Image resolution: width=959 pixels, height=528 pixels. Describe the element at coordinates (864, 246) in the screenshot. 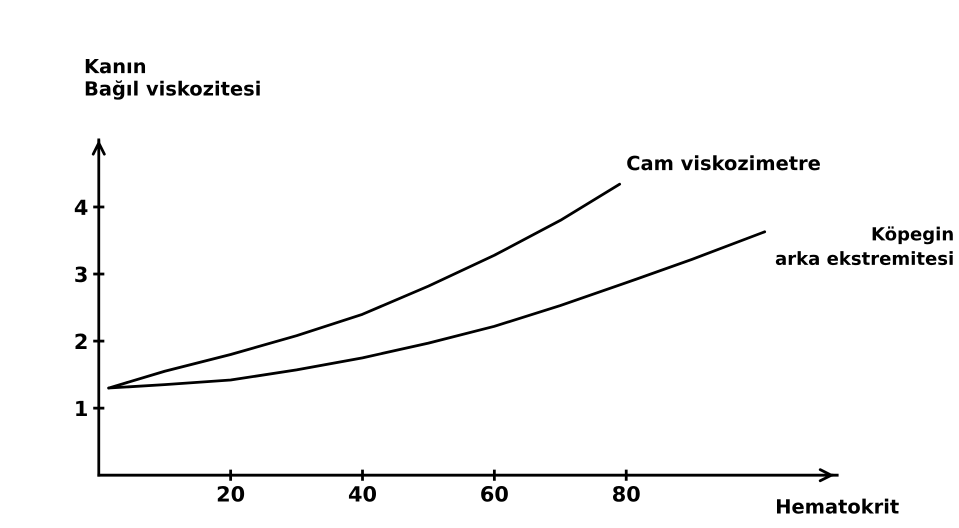

I see `series-label: Köpegin arka ekstremitesi` at that location.